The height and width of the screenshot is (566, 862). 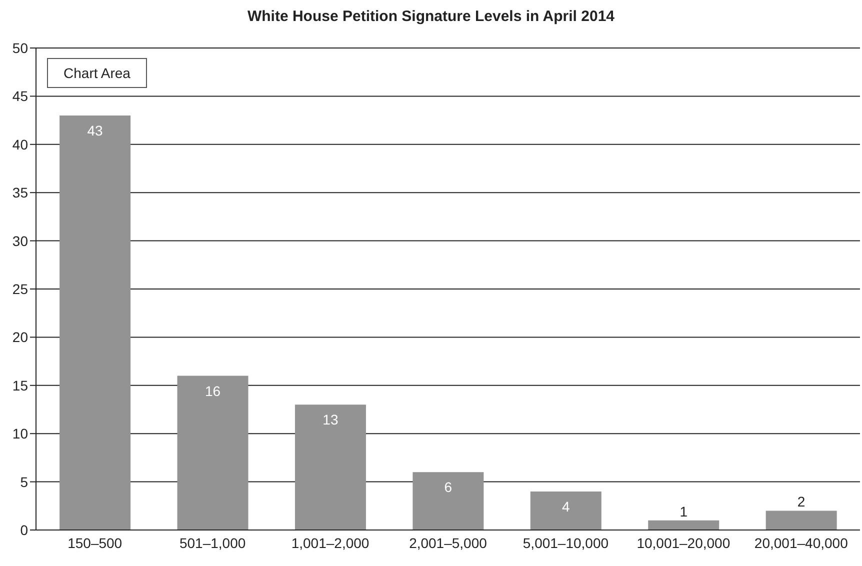 I want to click on data-label: 6, so click(x=448, y=487).